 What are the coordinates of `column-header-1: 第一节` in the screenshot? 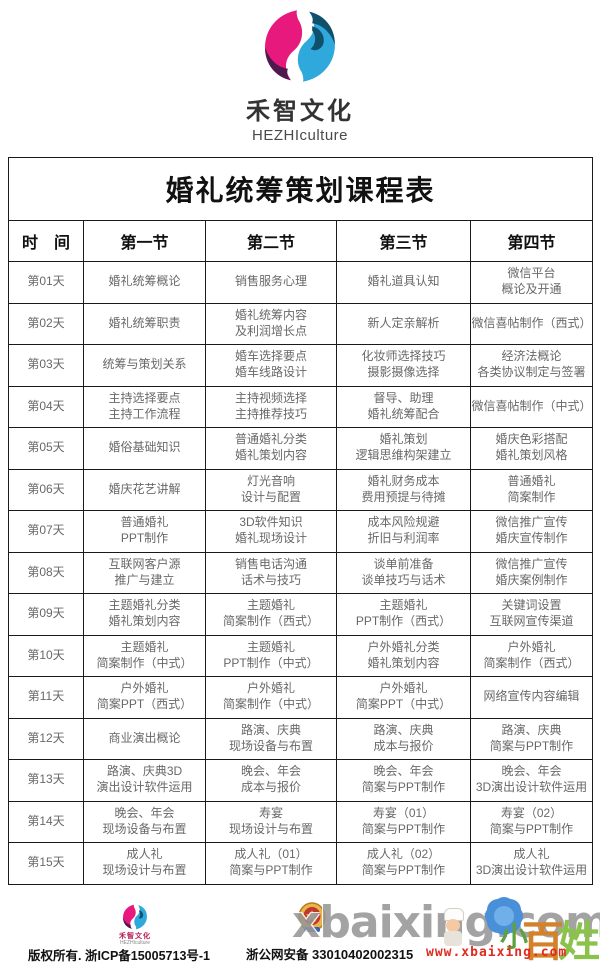 It's located at (144, 241).